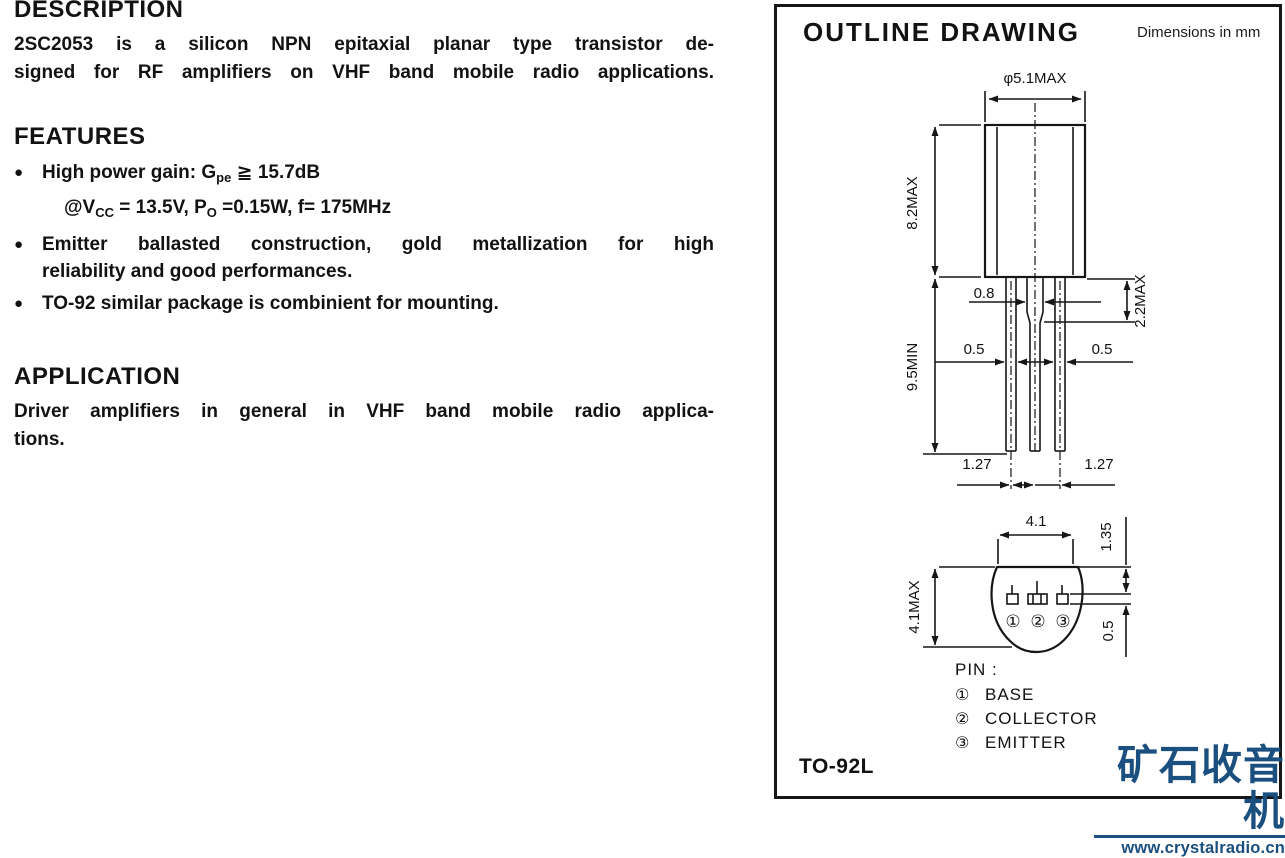 The image size is (1285, 858). What do you see at coordinates (963, 694) in the screenshot?
I see `pin-number-icon: ①` at bounding box center [963, 694].